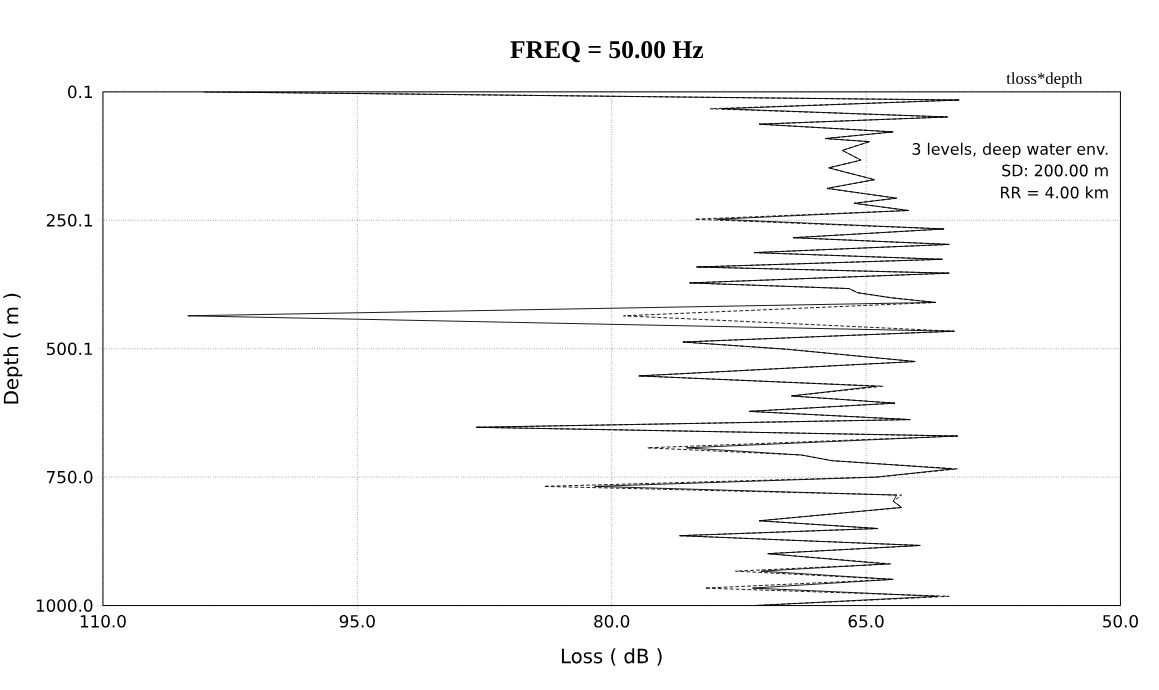  What do you see at coordinates (357, 621) in the screenshot?
I see `x-tick-label: 95.0` at bounding box center [357, 621].